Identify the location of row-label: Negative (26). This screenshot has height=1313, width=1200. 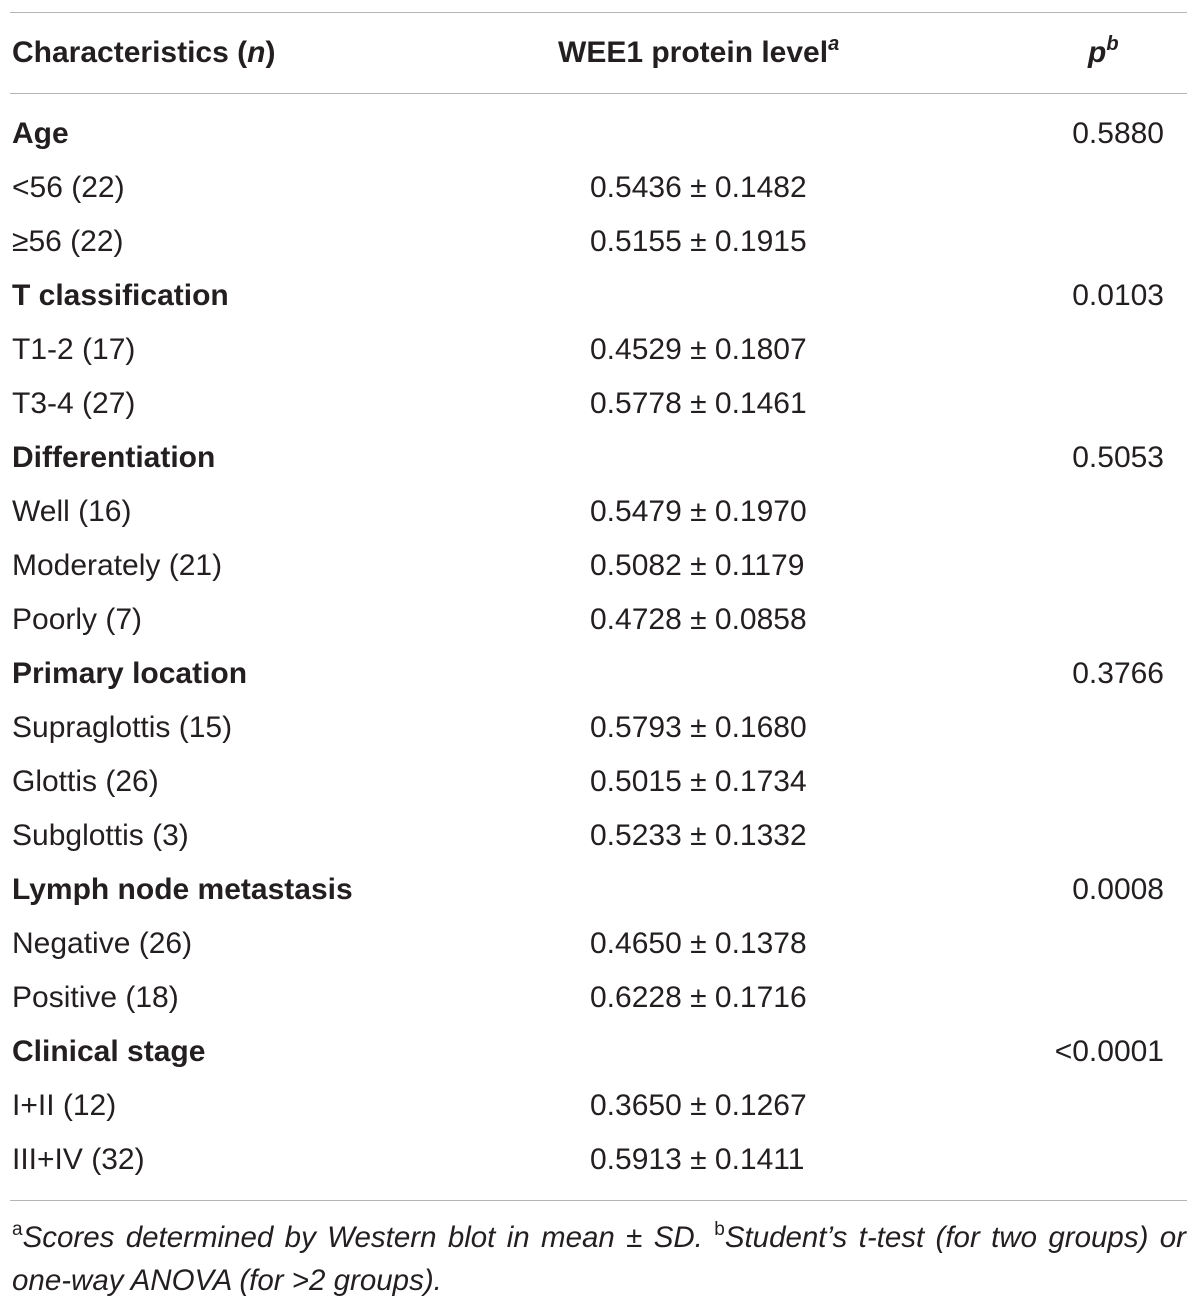
(102, 943).